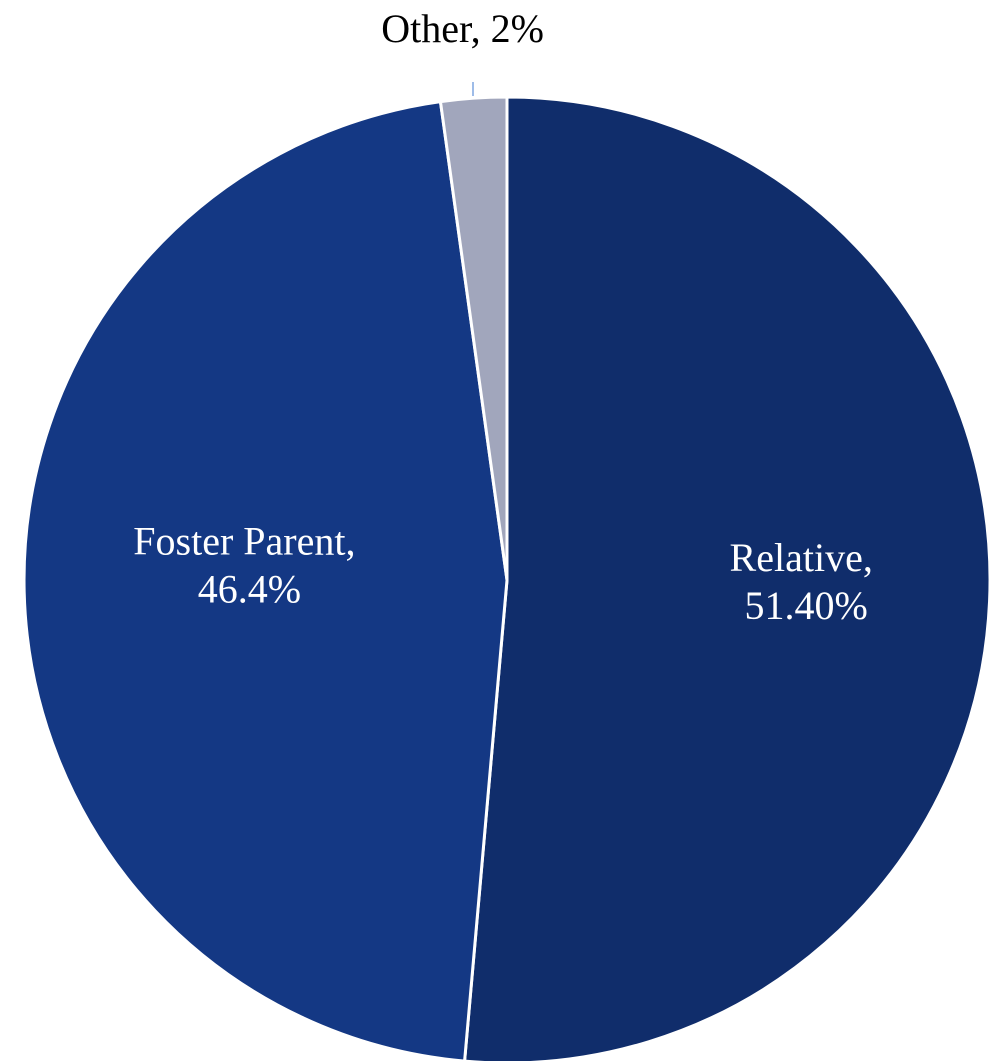  Describe the element at coordinates (806, 605) in the screenshot. I see `slice-label-relative-value: 51.40%` at that location.